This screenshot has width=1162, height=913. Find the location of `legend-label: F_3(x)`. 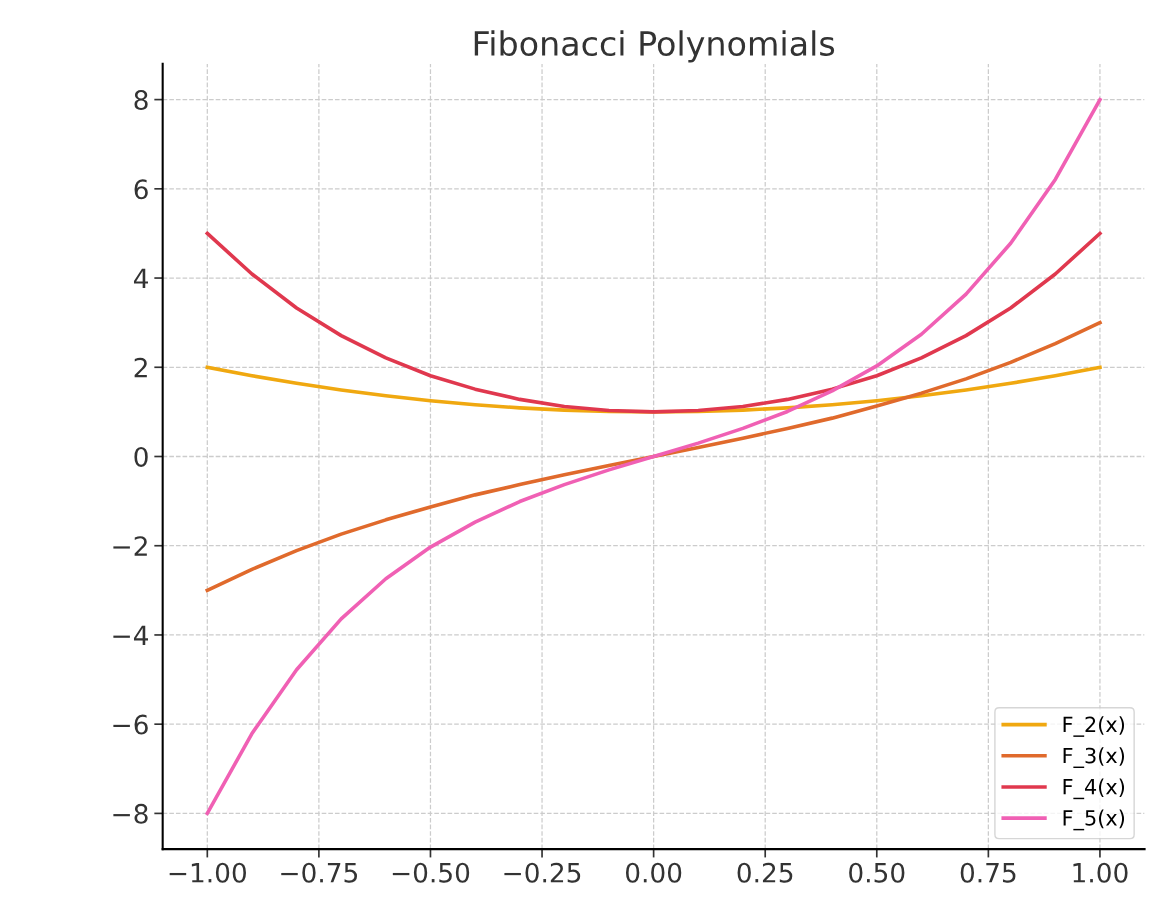

legend-label: F_3(x) is located at coordinates (1094, 758).